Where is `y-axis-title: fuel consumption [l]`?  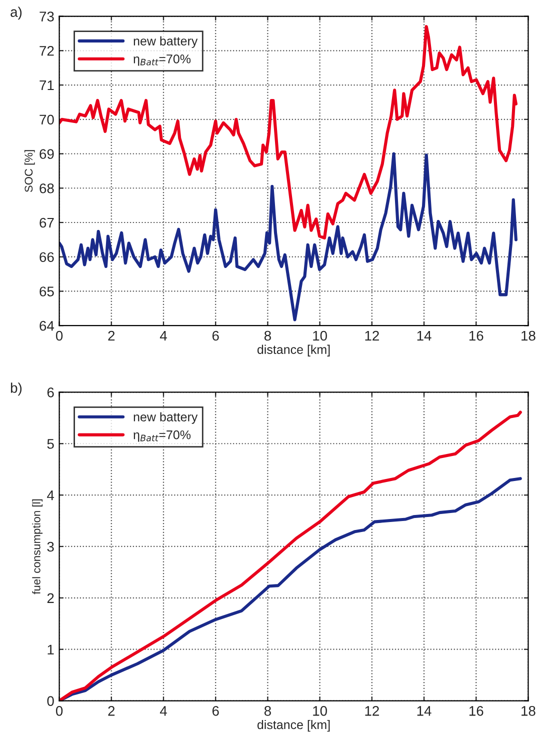
y-axis-title: fuel consumption [l] is located at coordinates (37, 546).